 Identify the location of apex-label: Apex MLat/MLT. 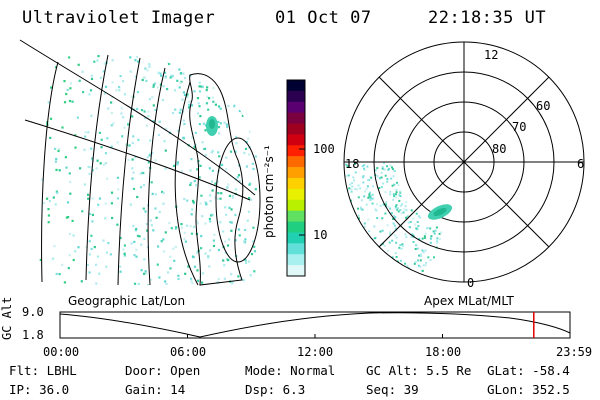
(469, 301).